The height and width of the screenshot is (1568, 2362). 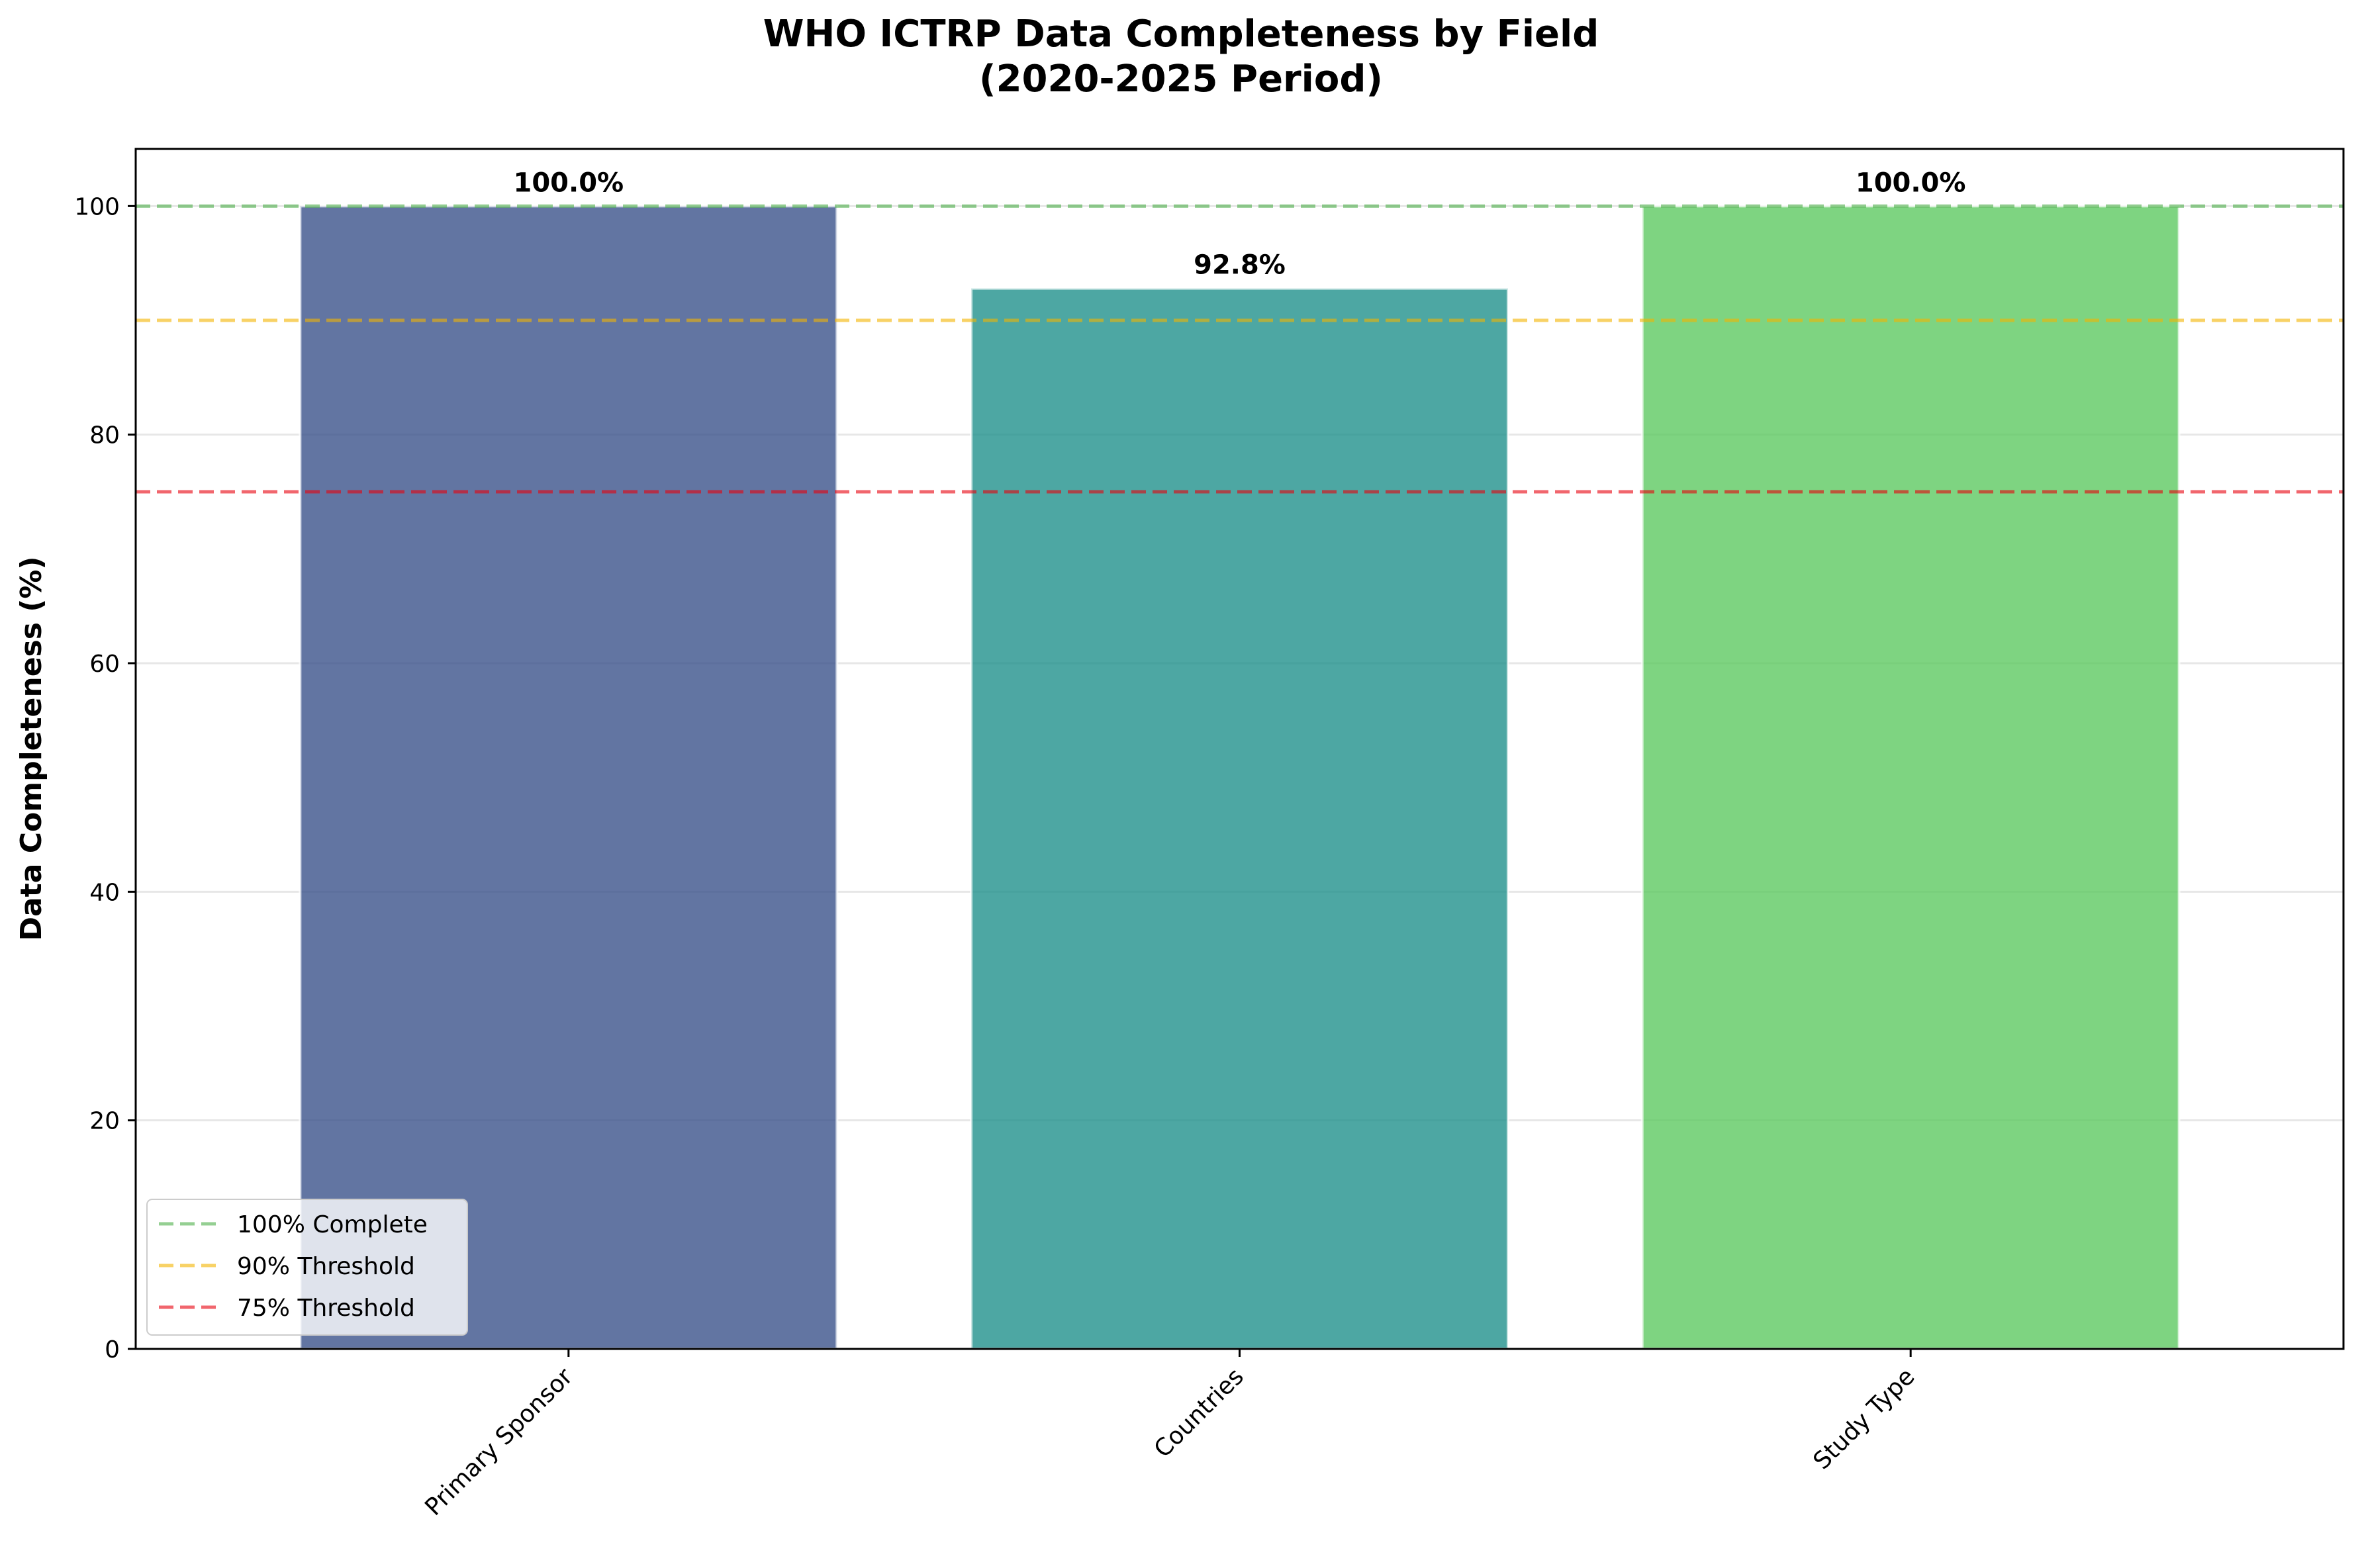 What do you see at coordinates (1199, 1413) in the screenshot?
I see `x-tick-label: Countries` at bounding box center [1199, 1413].